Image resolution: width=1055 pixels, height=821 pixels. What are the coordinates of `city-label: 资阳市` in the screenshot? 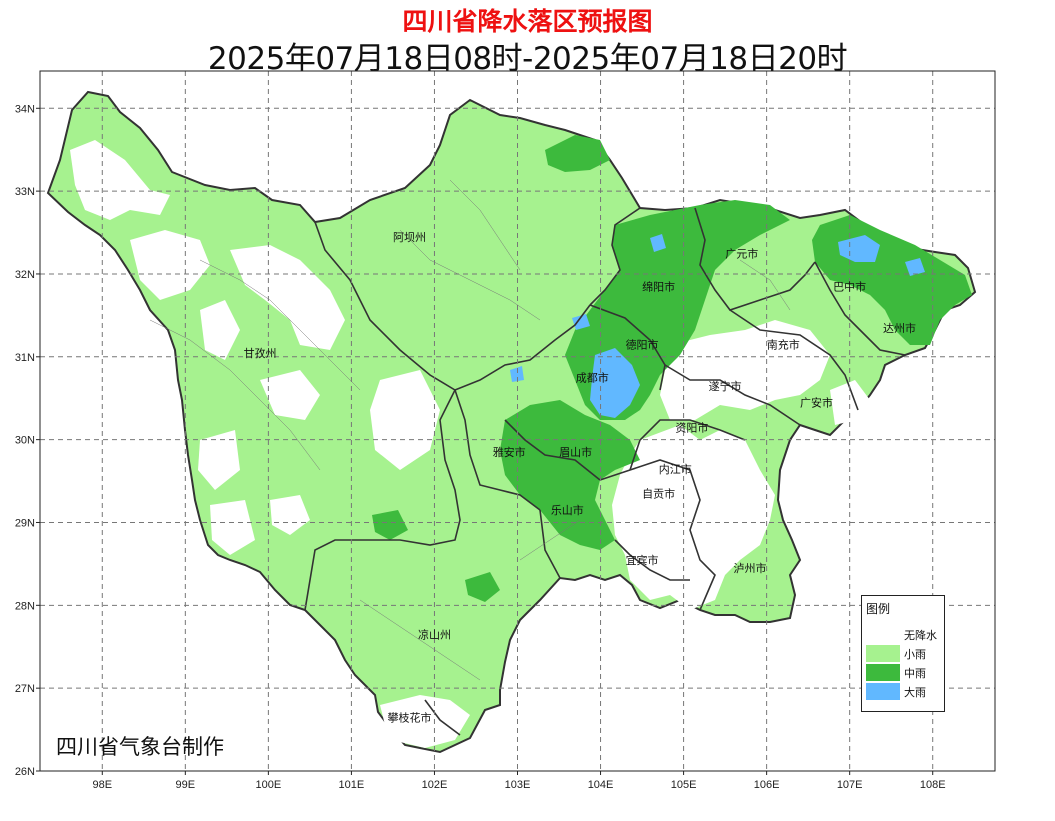 It's located at (691, 427).